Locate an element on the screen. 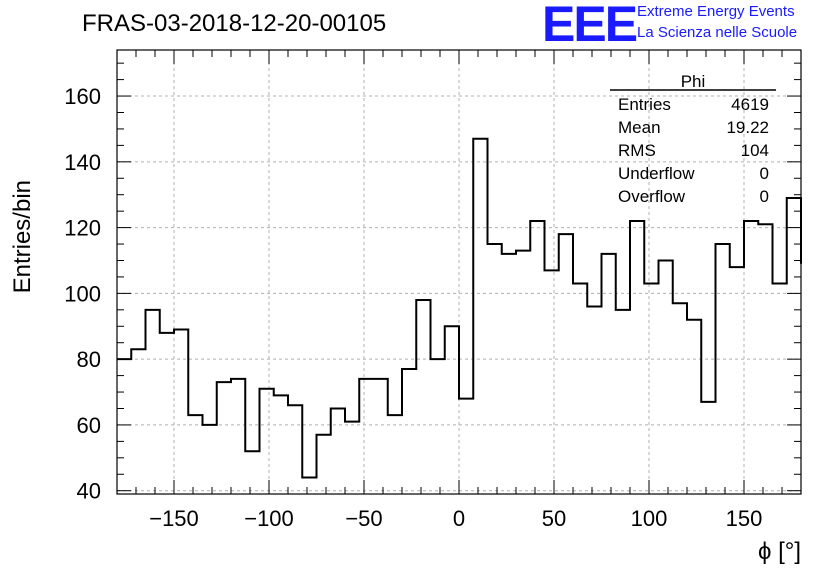 The image size is (836, 572). stats-label: RMS is located at coordinates (637, 150).